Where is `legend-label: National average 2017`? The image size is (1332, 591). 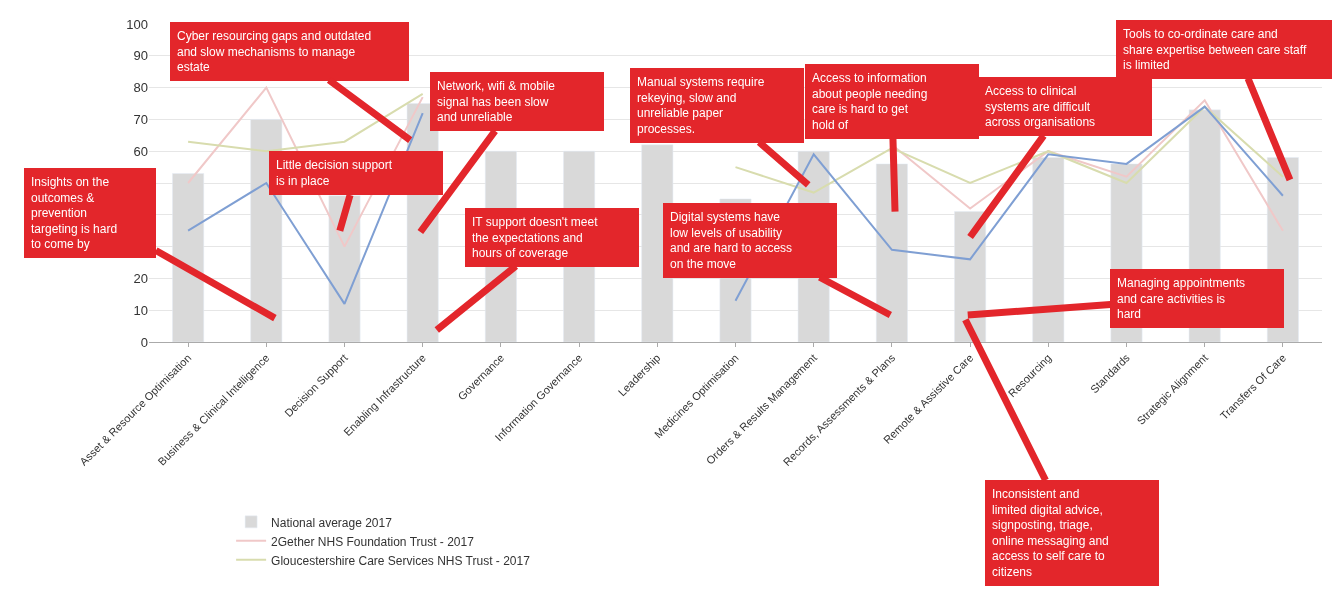
legend-label: National average 2017 is located at coordinates (332, 522).